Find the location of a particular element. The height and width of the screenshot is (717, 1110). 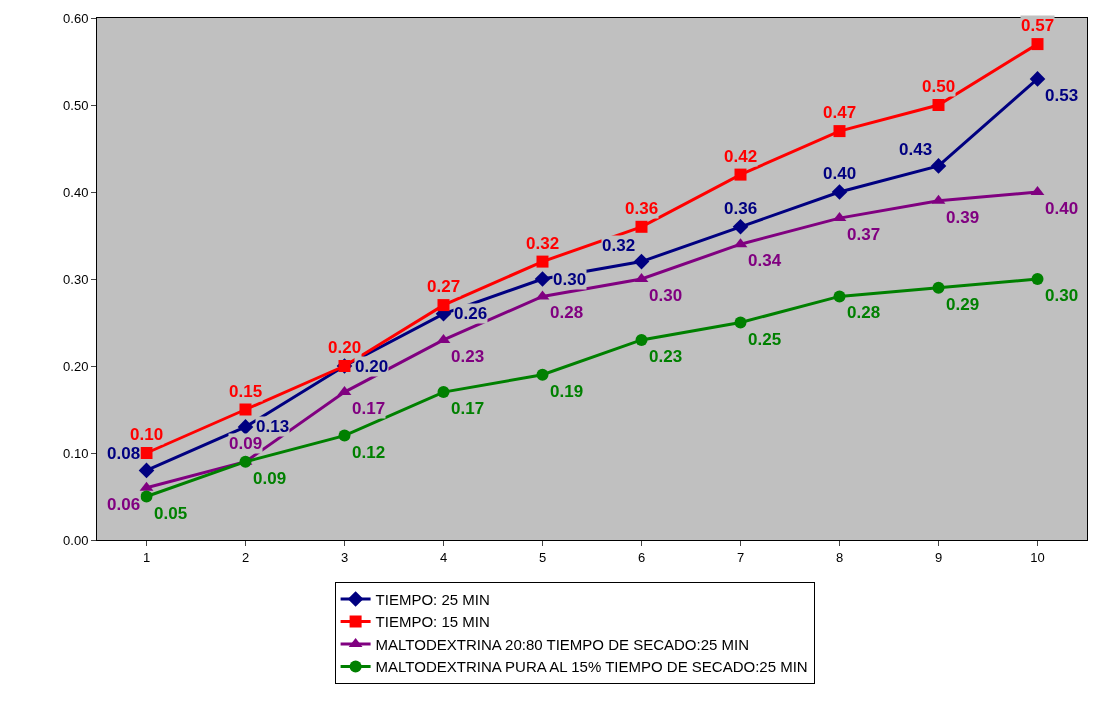

x-tick-label: 5 is located at coordinates (542, 557).